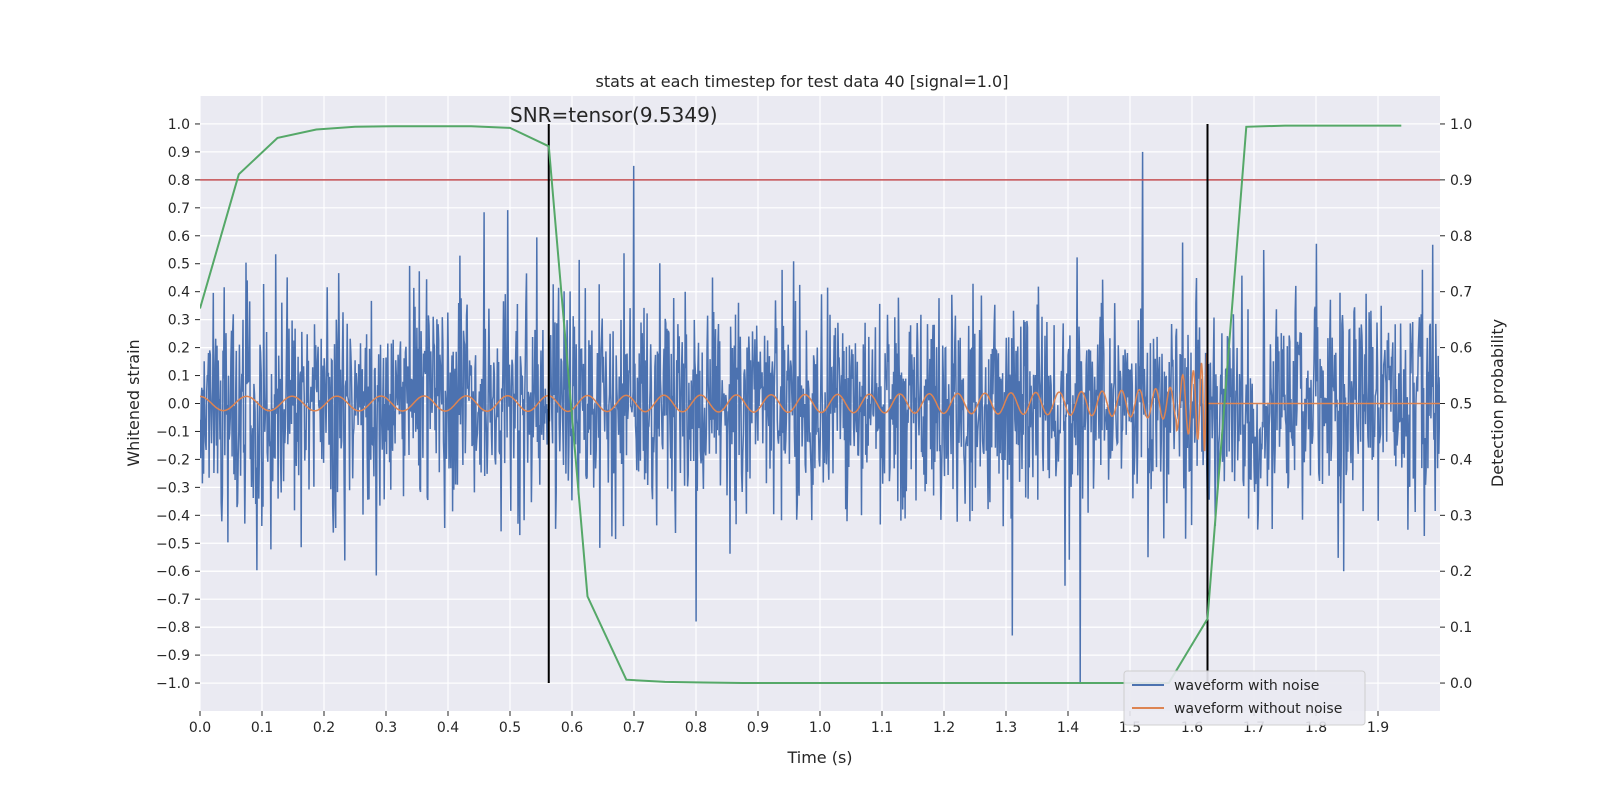 The width and height of the screenshot is (1600, 800). Describe the element at coordinates (1461, 181) in the screenshot. I see `y2-tick-label: 0.9` at that location.